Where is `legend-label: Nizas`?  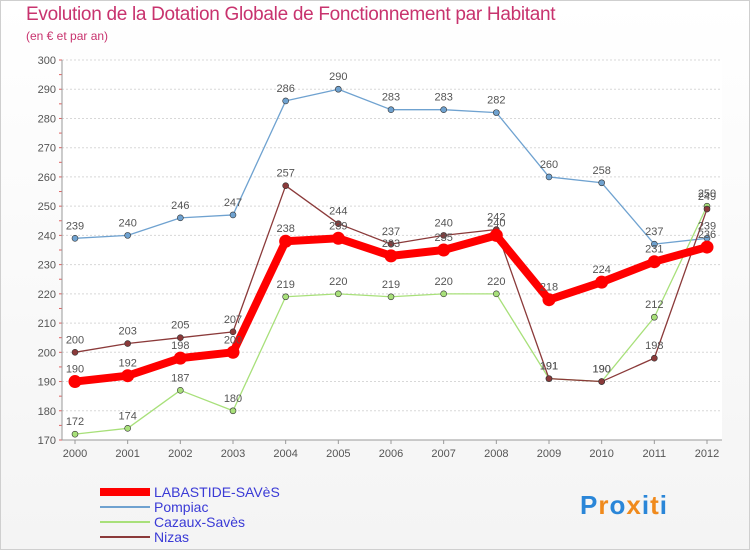 legend-label: Nizas is located at coordinates (172, 537).